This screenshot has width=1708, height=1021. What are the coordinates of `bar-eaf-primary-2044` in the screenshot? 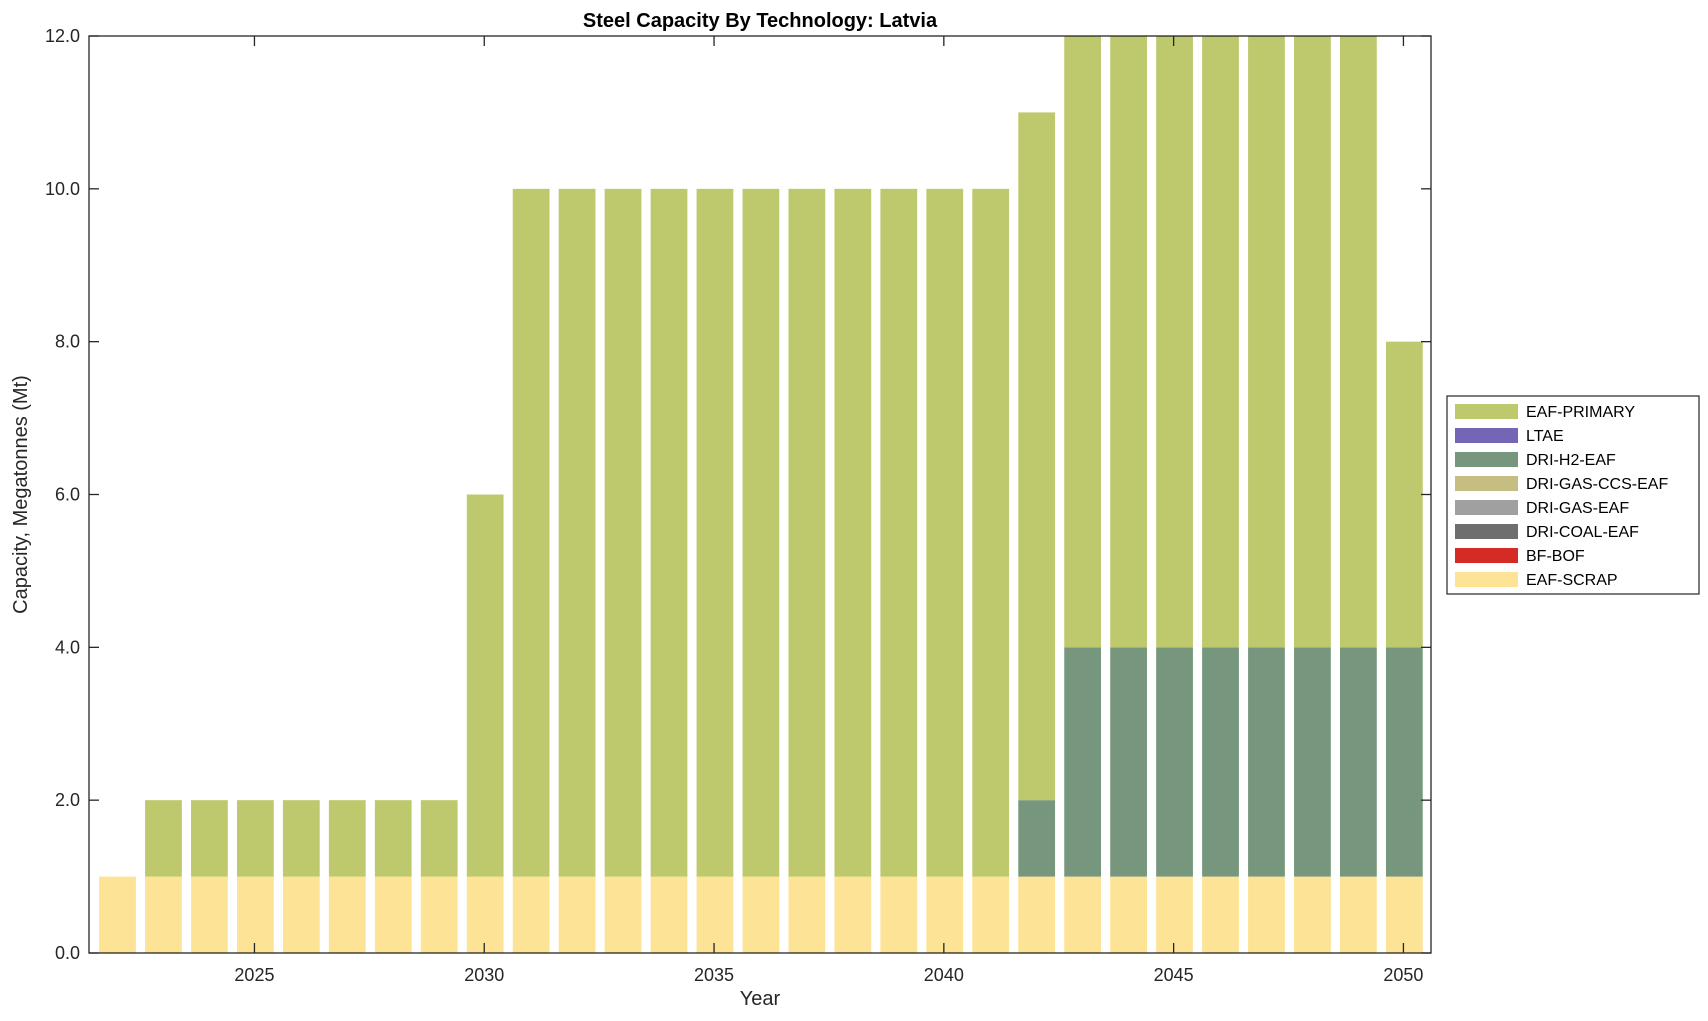 It's located at (1128, 342).